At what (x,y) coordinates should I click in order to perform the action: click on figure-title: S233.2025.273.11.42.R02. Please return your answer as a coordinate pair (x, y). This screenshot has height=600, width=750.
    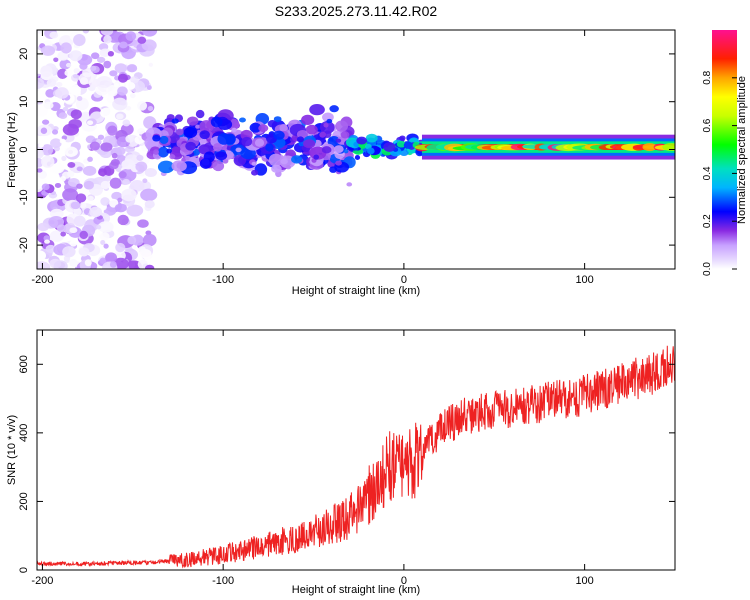
    Looking at the image, I should click on (356, 11).